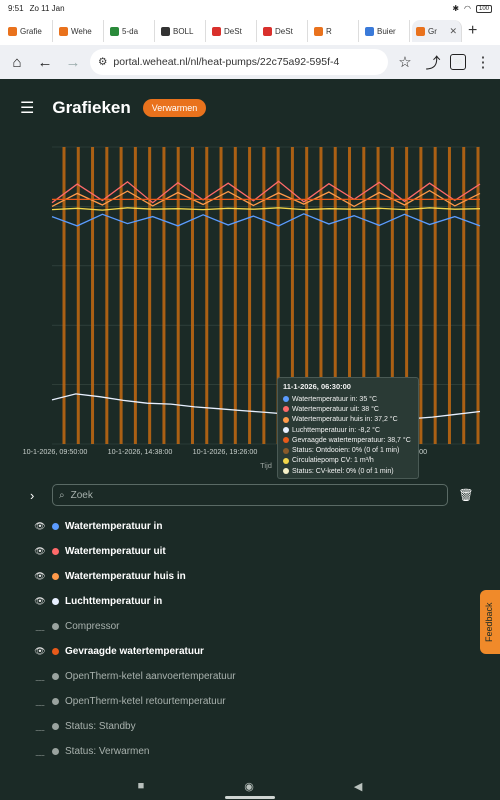  Describe the element at coordinates (335, 409) in the screenshot. I see `tooltip-text: Watertemperatuur uit: 38 °C` at that location.